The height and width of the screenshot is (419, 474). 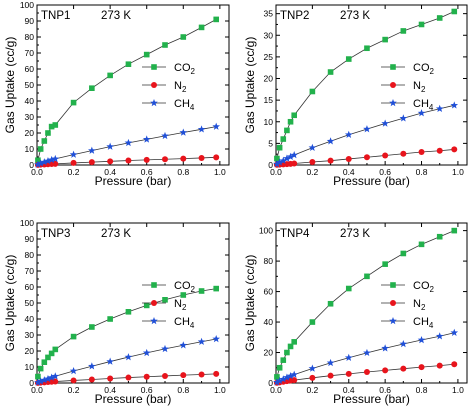 I want to click on x-tick-label: 0.6, so click(x=147, y=390).